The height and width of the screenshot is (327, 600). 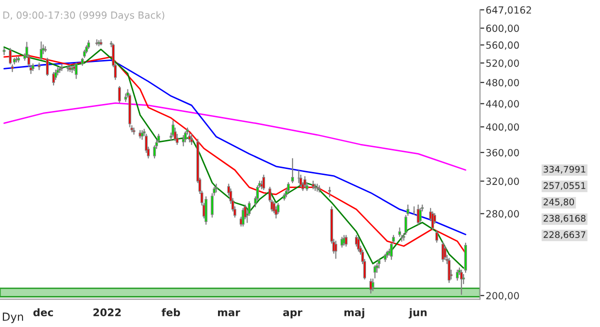 I want to click on y-tick-label: 360,00, so click(x=502, y=153).